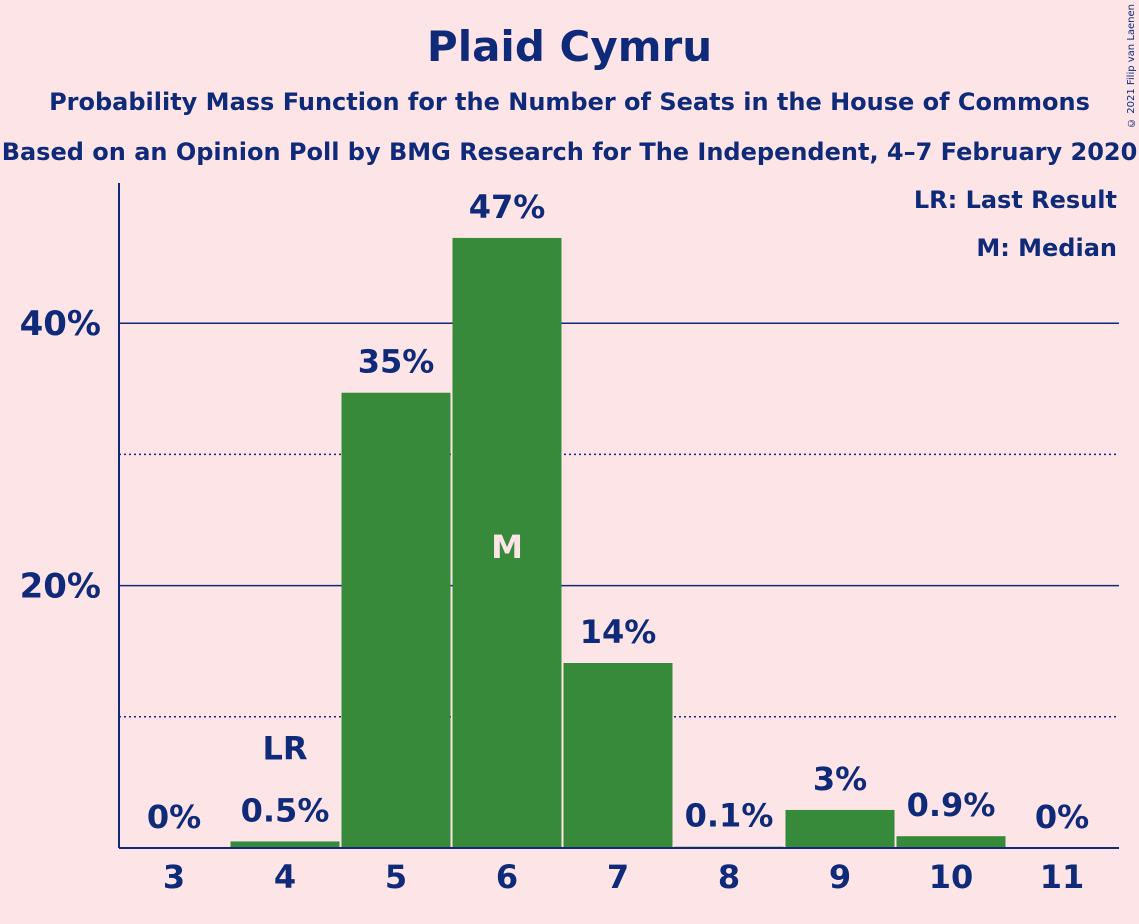 The height and width of the screenshot is (924, 1139). I want to click on x-tick-label: 8, so click(729, 877).